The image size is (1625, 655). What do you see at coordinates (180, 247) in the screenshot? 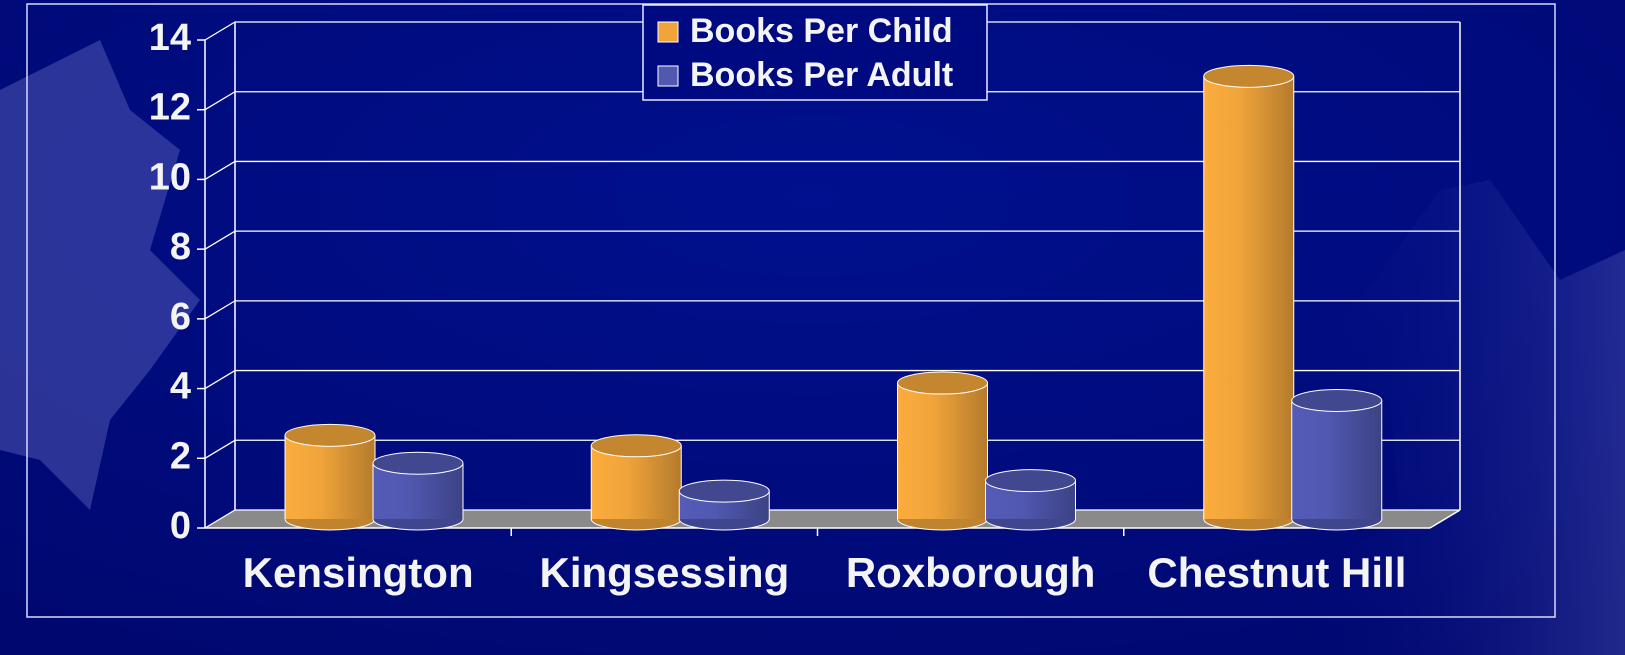
I see `y-tick-label: 8` at bounding box center [180, 247].